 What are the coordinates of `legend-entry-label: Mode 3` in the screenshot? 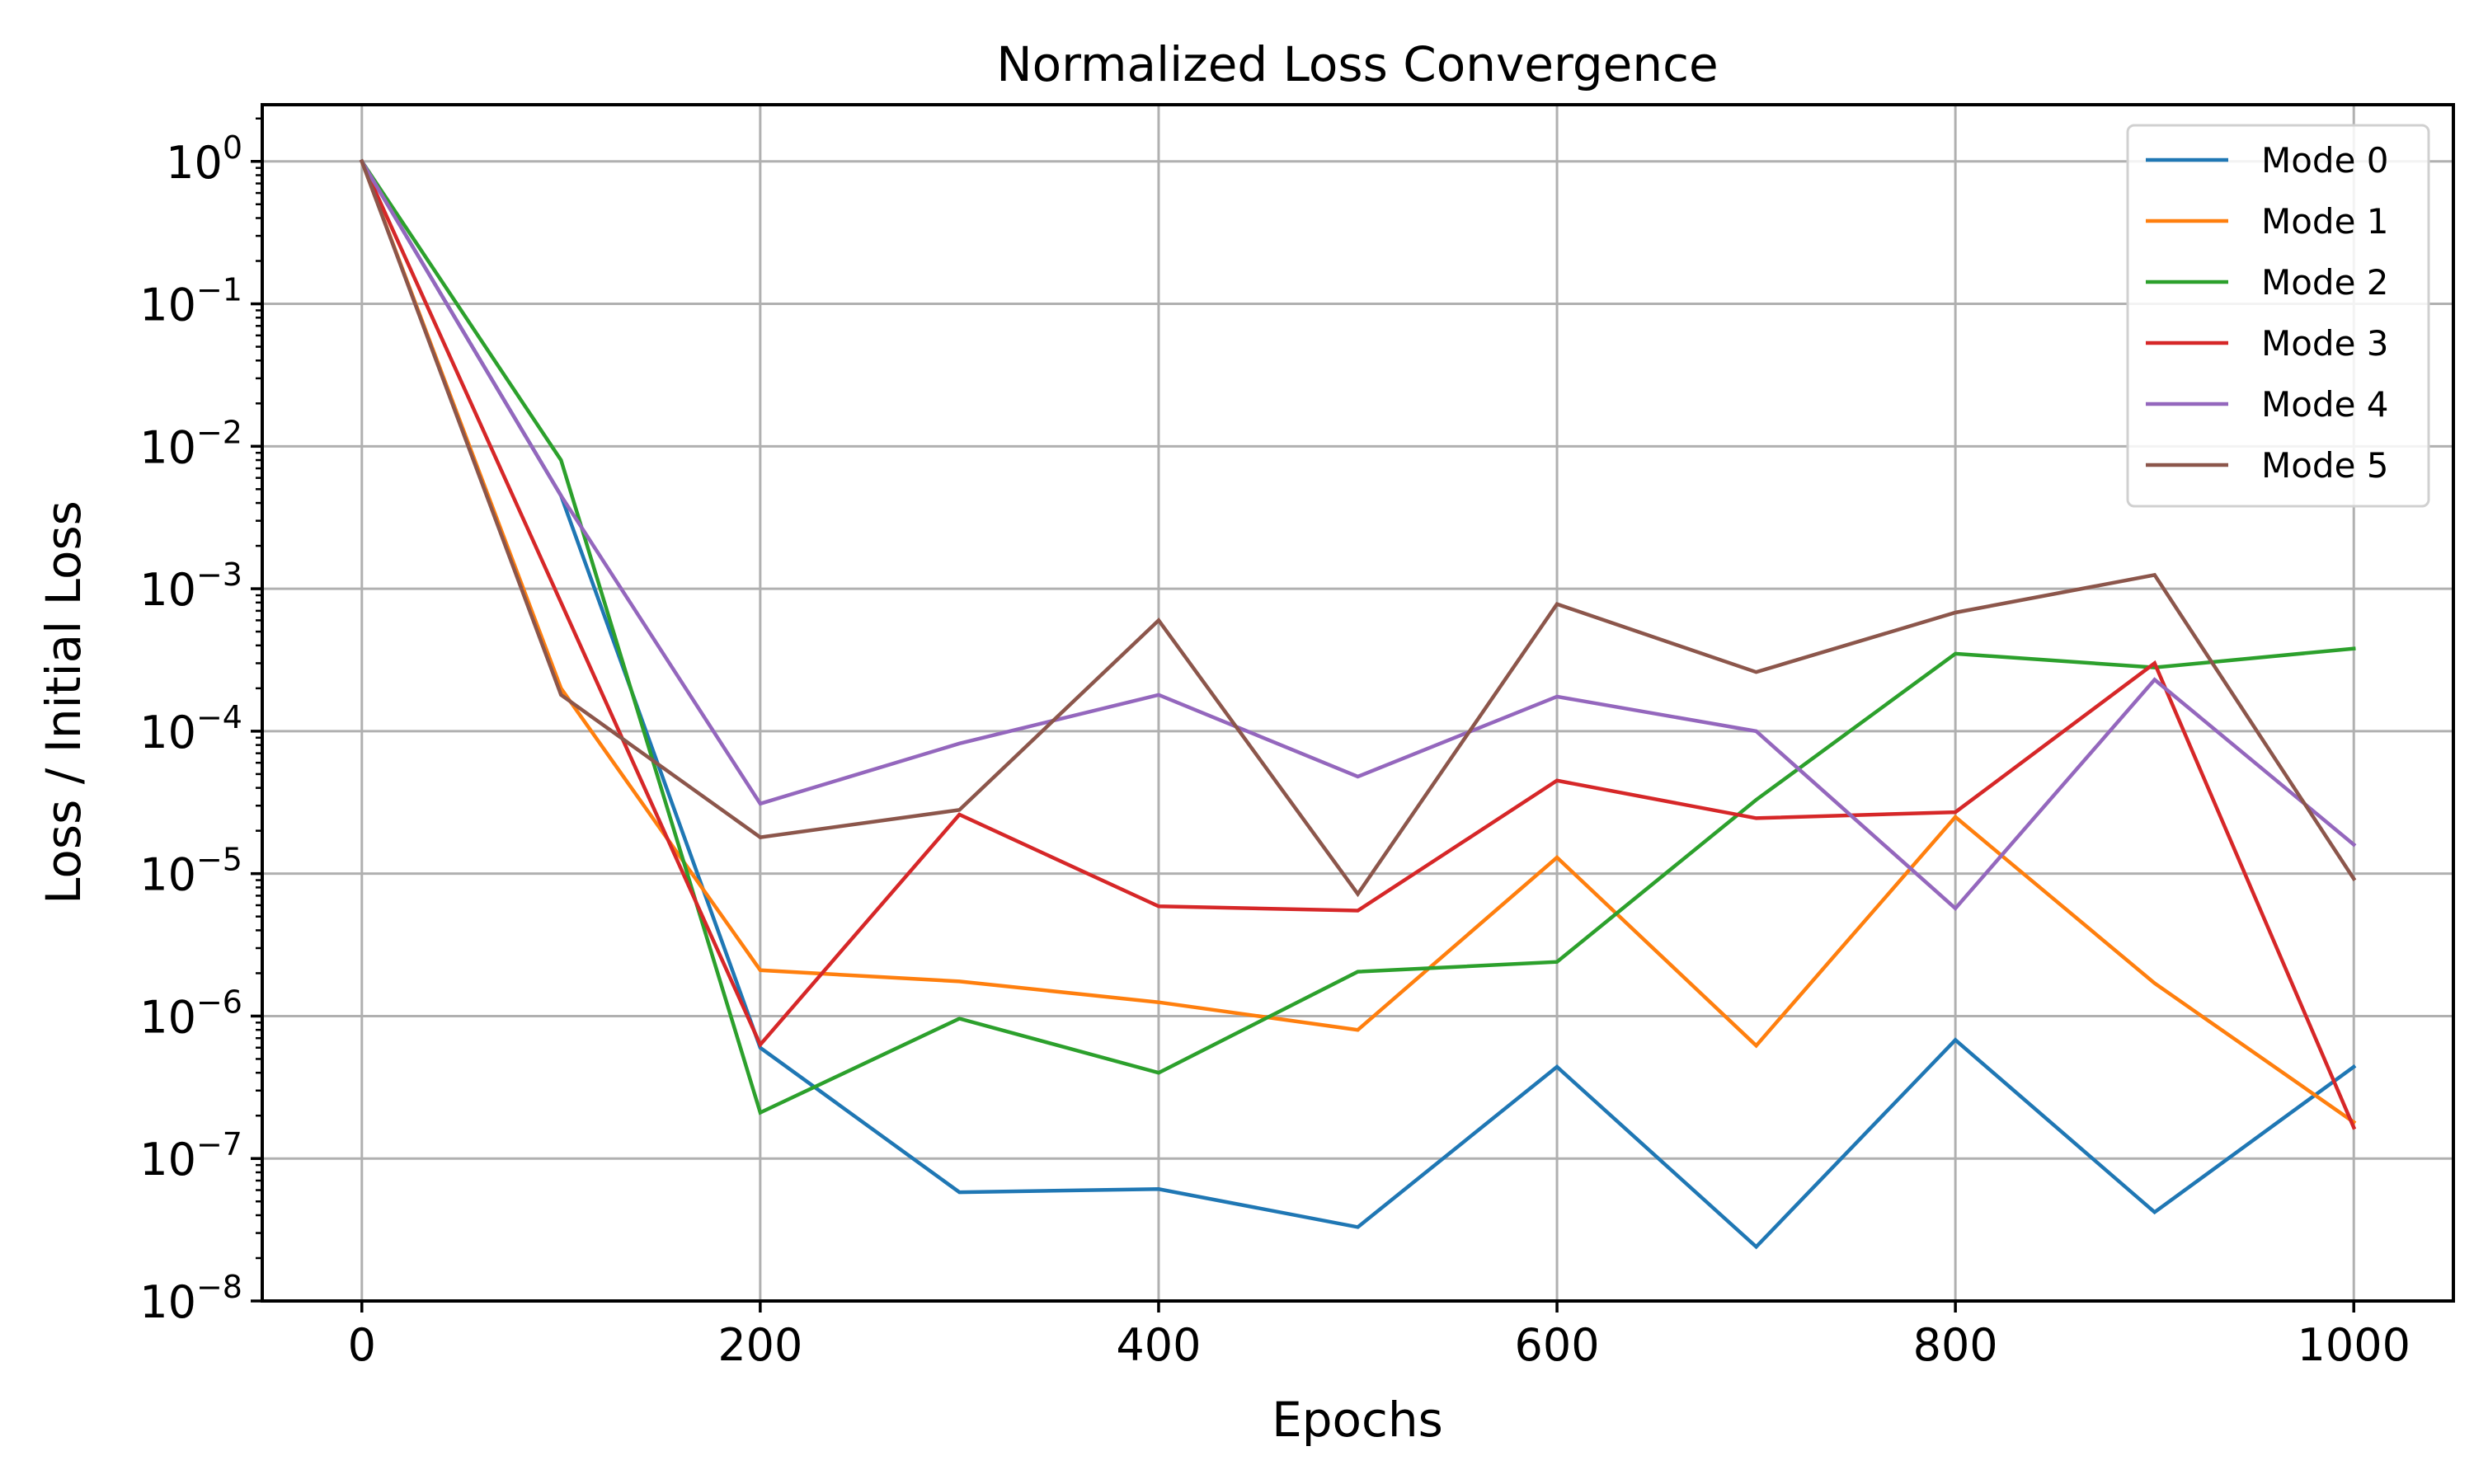 It's located at (2325, 343).